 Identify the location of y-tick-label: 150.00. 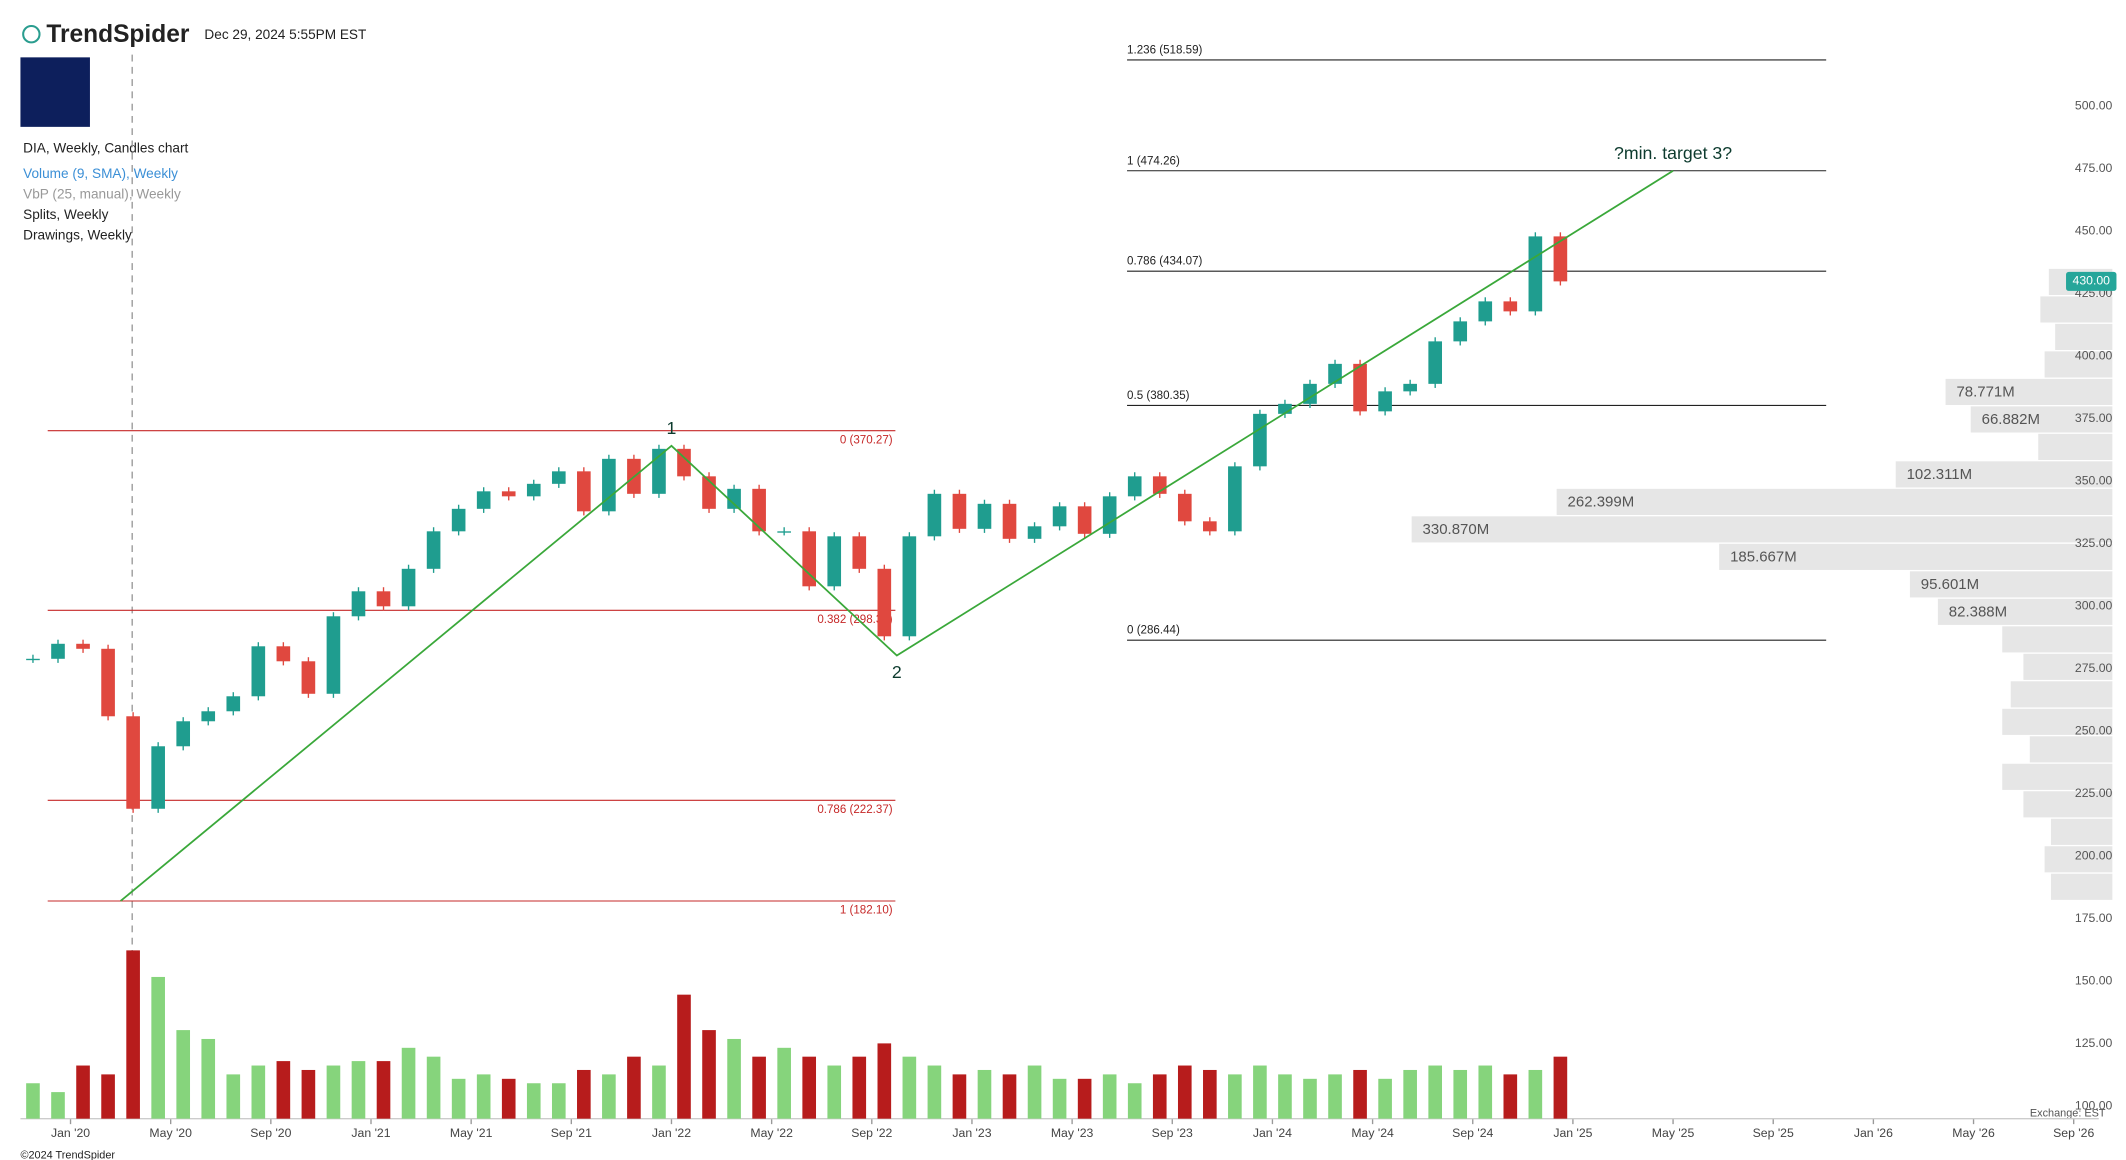
(2094, 980).